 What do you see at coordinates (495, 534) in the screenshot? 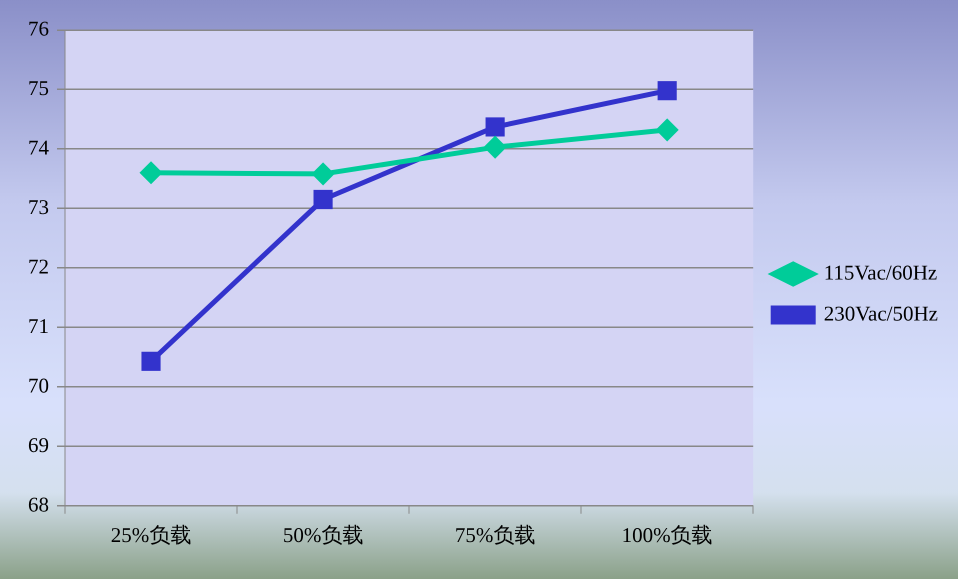
I see `x-tick-label: 75%负载` at bounding box center [495, 534].